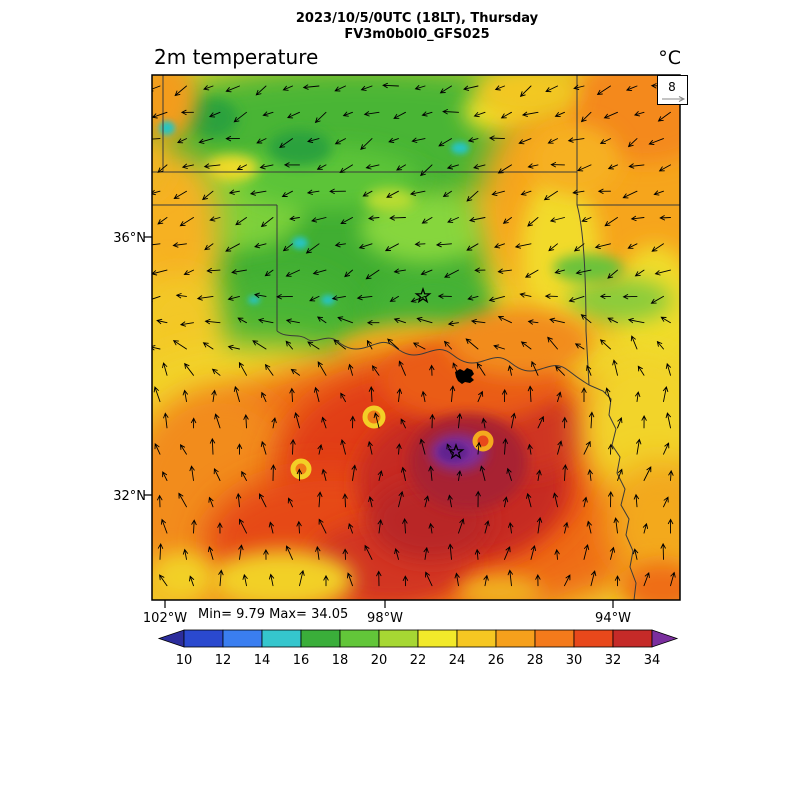 This screenshot has height=800, width=800. I want to click on units-label: °C, so click(669, 58).